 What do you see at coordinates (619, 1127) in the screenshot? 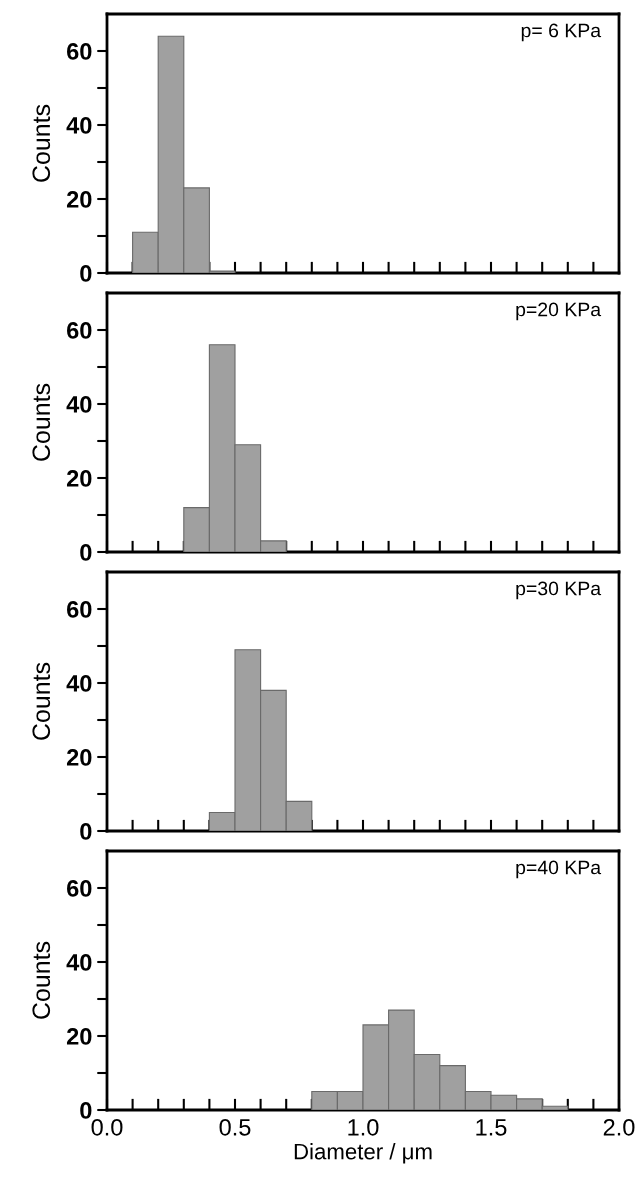
I see `x-tick-label: 2.0` at bounding box center [619, 1127].